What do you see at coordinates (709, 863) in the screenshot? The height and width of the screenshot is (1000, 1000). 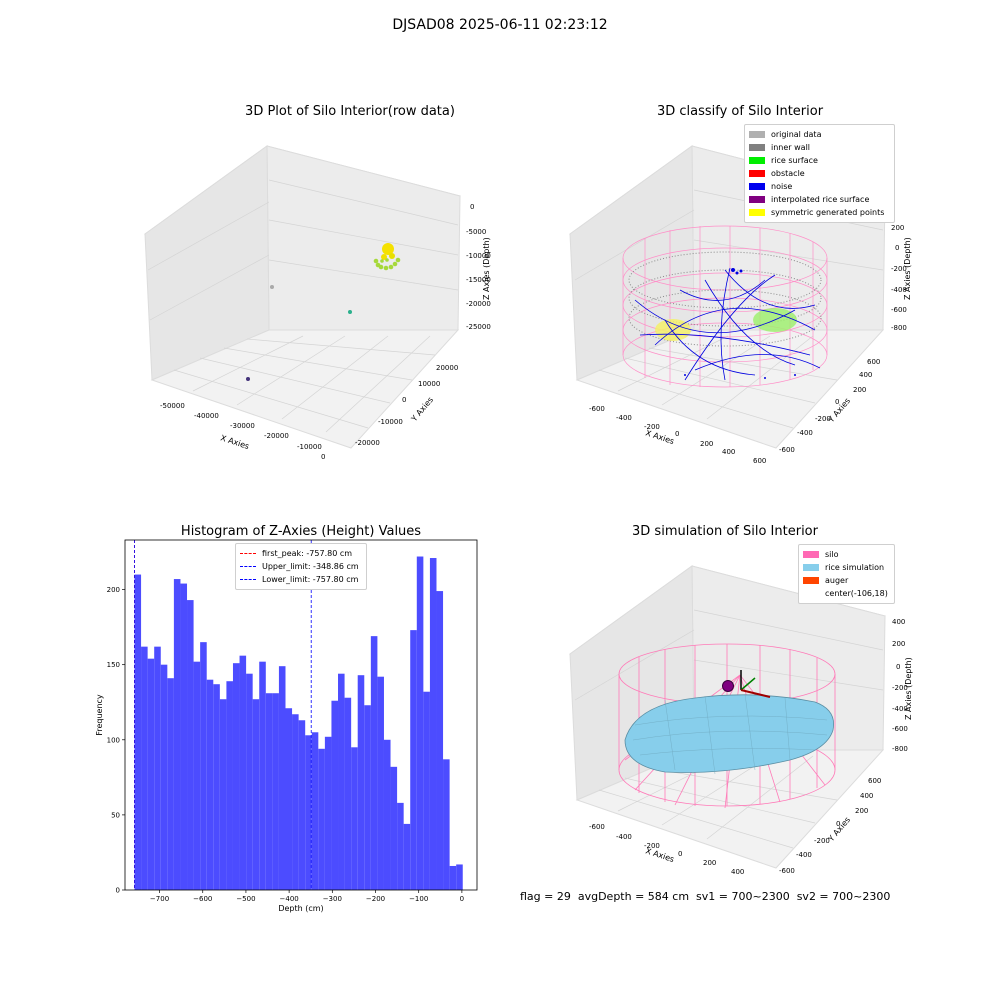 I see `sim-x-tick: 200` at bounding box center [709, 863].